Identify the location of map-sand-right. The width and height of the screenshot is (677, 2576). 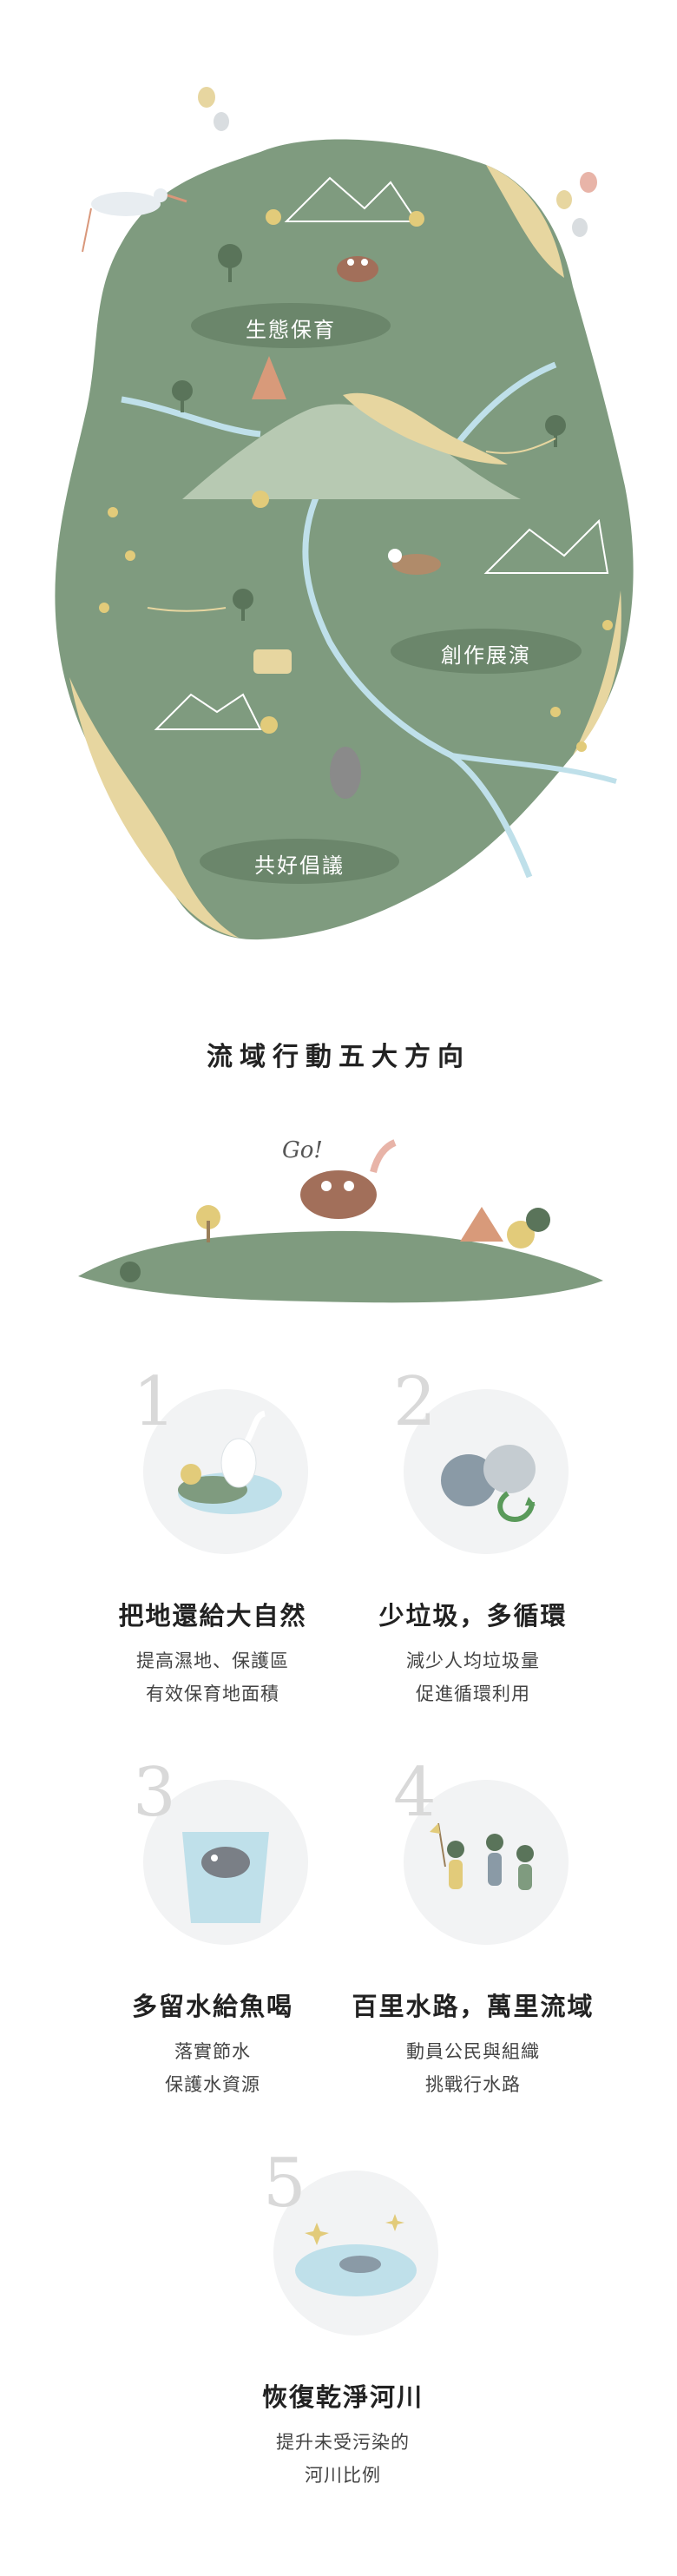
(597, 672).